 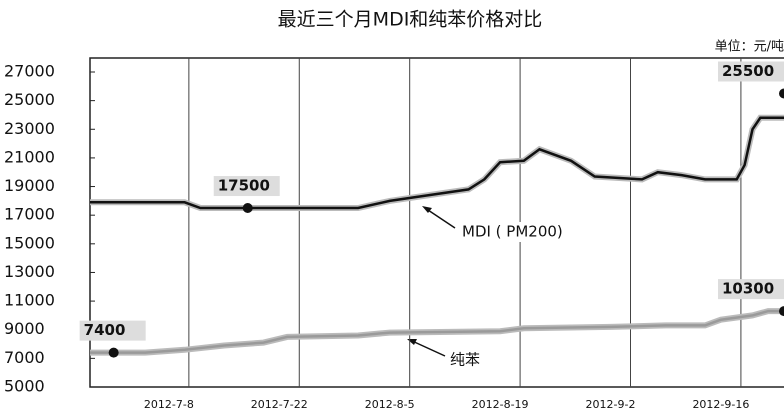 I want to click on x-tick-label: 2012-9-2, so click(x=611, y=404).